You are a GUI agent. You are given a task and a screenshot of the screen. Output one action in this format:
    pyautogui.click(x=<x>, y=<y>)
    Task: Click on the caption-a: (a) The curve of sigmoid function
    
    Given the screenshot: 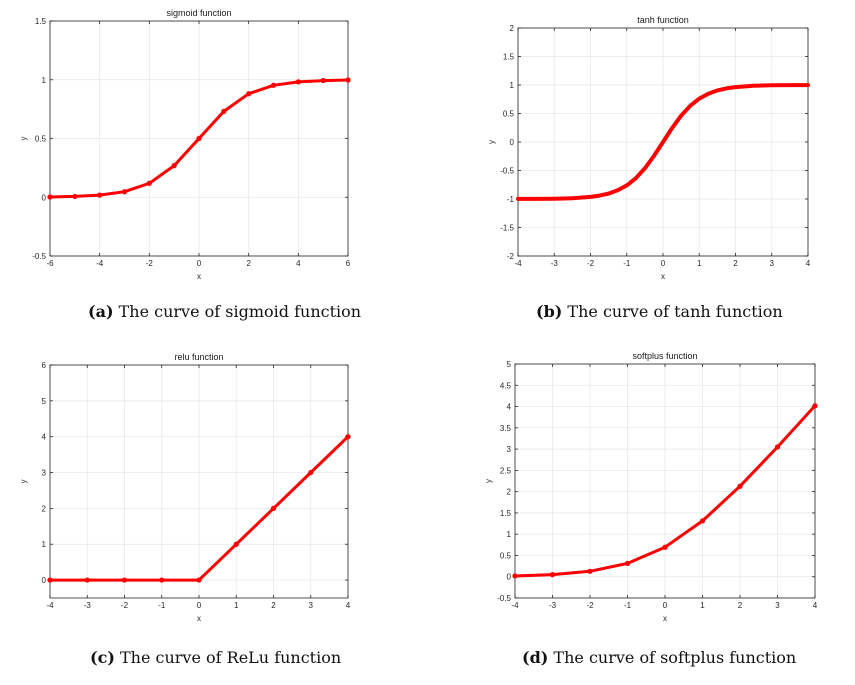 What is the action you would take?
    pyautogui.click(x=224, y=311)
    